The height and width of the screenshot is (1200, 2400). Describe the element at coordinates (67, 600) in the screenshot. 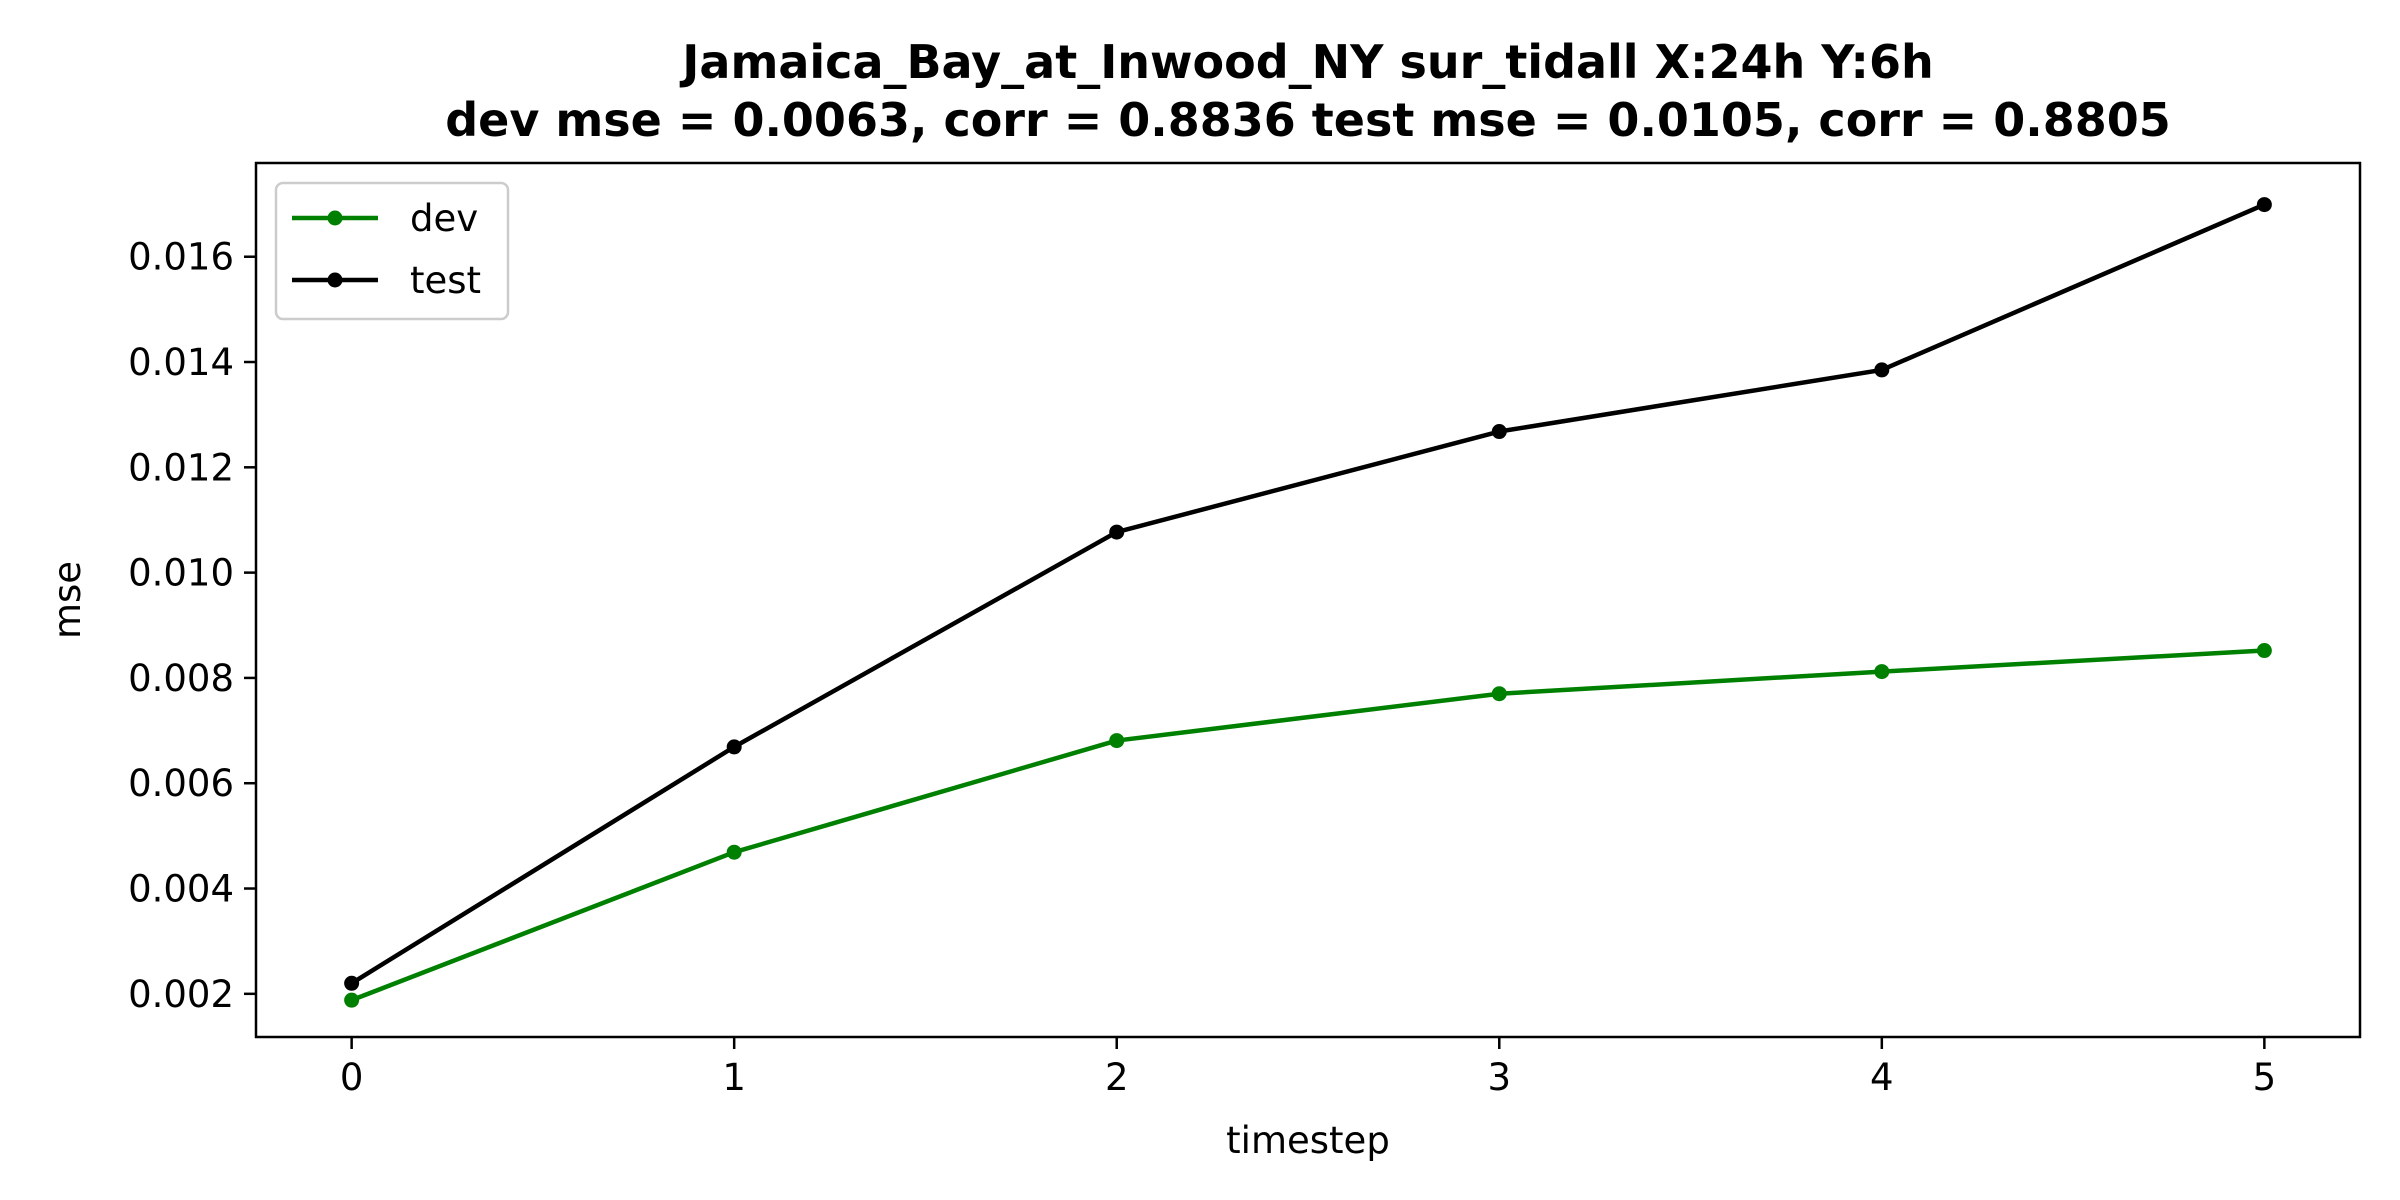

I see `y-axis-label: mse` at that location.